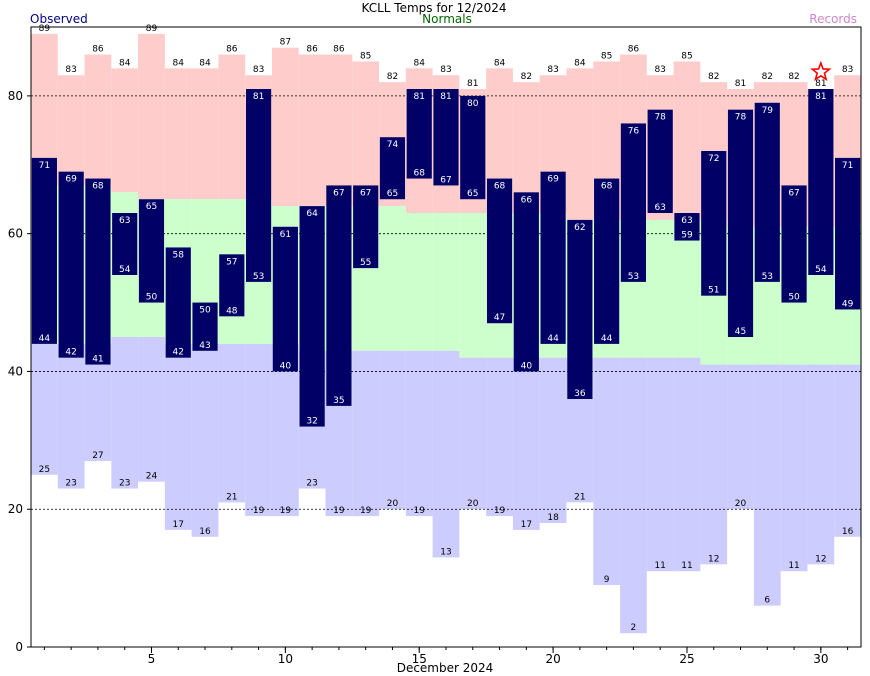 The width and height of the screenshot is (870, 676). What do you see at coordinates (713, 559) in the screenshot?
I see `record-low-label: 12` at bounding box center [713, 559].